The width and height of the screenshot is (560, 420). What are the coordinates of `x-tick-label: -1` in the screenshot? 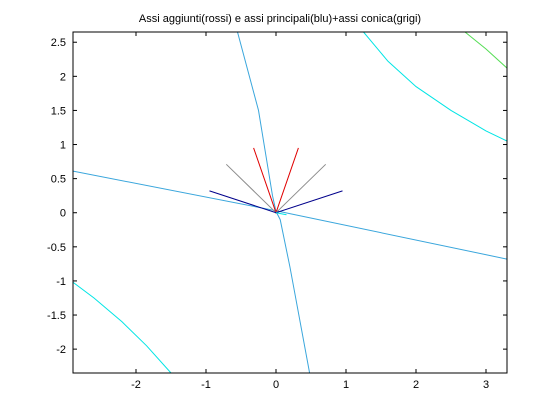 It's located at (206, 385).